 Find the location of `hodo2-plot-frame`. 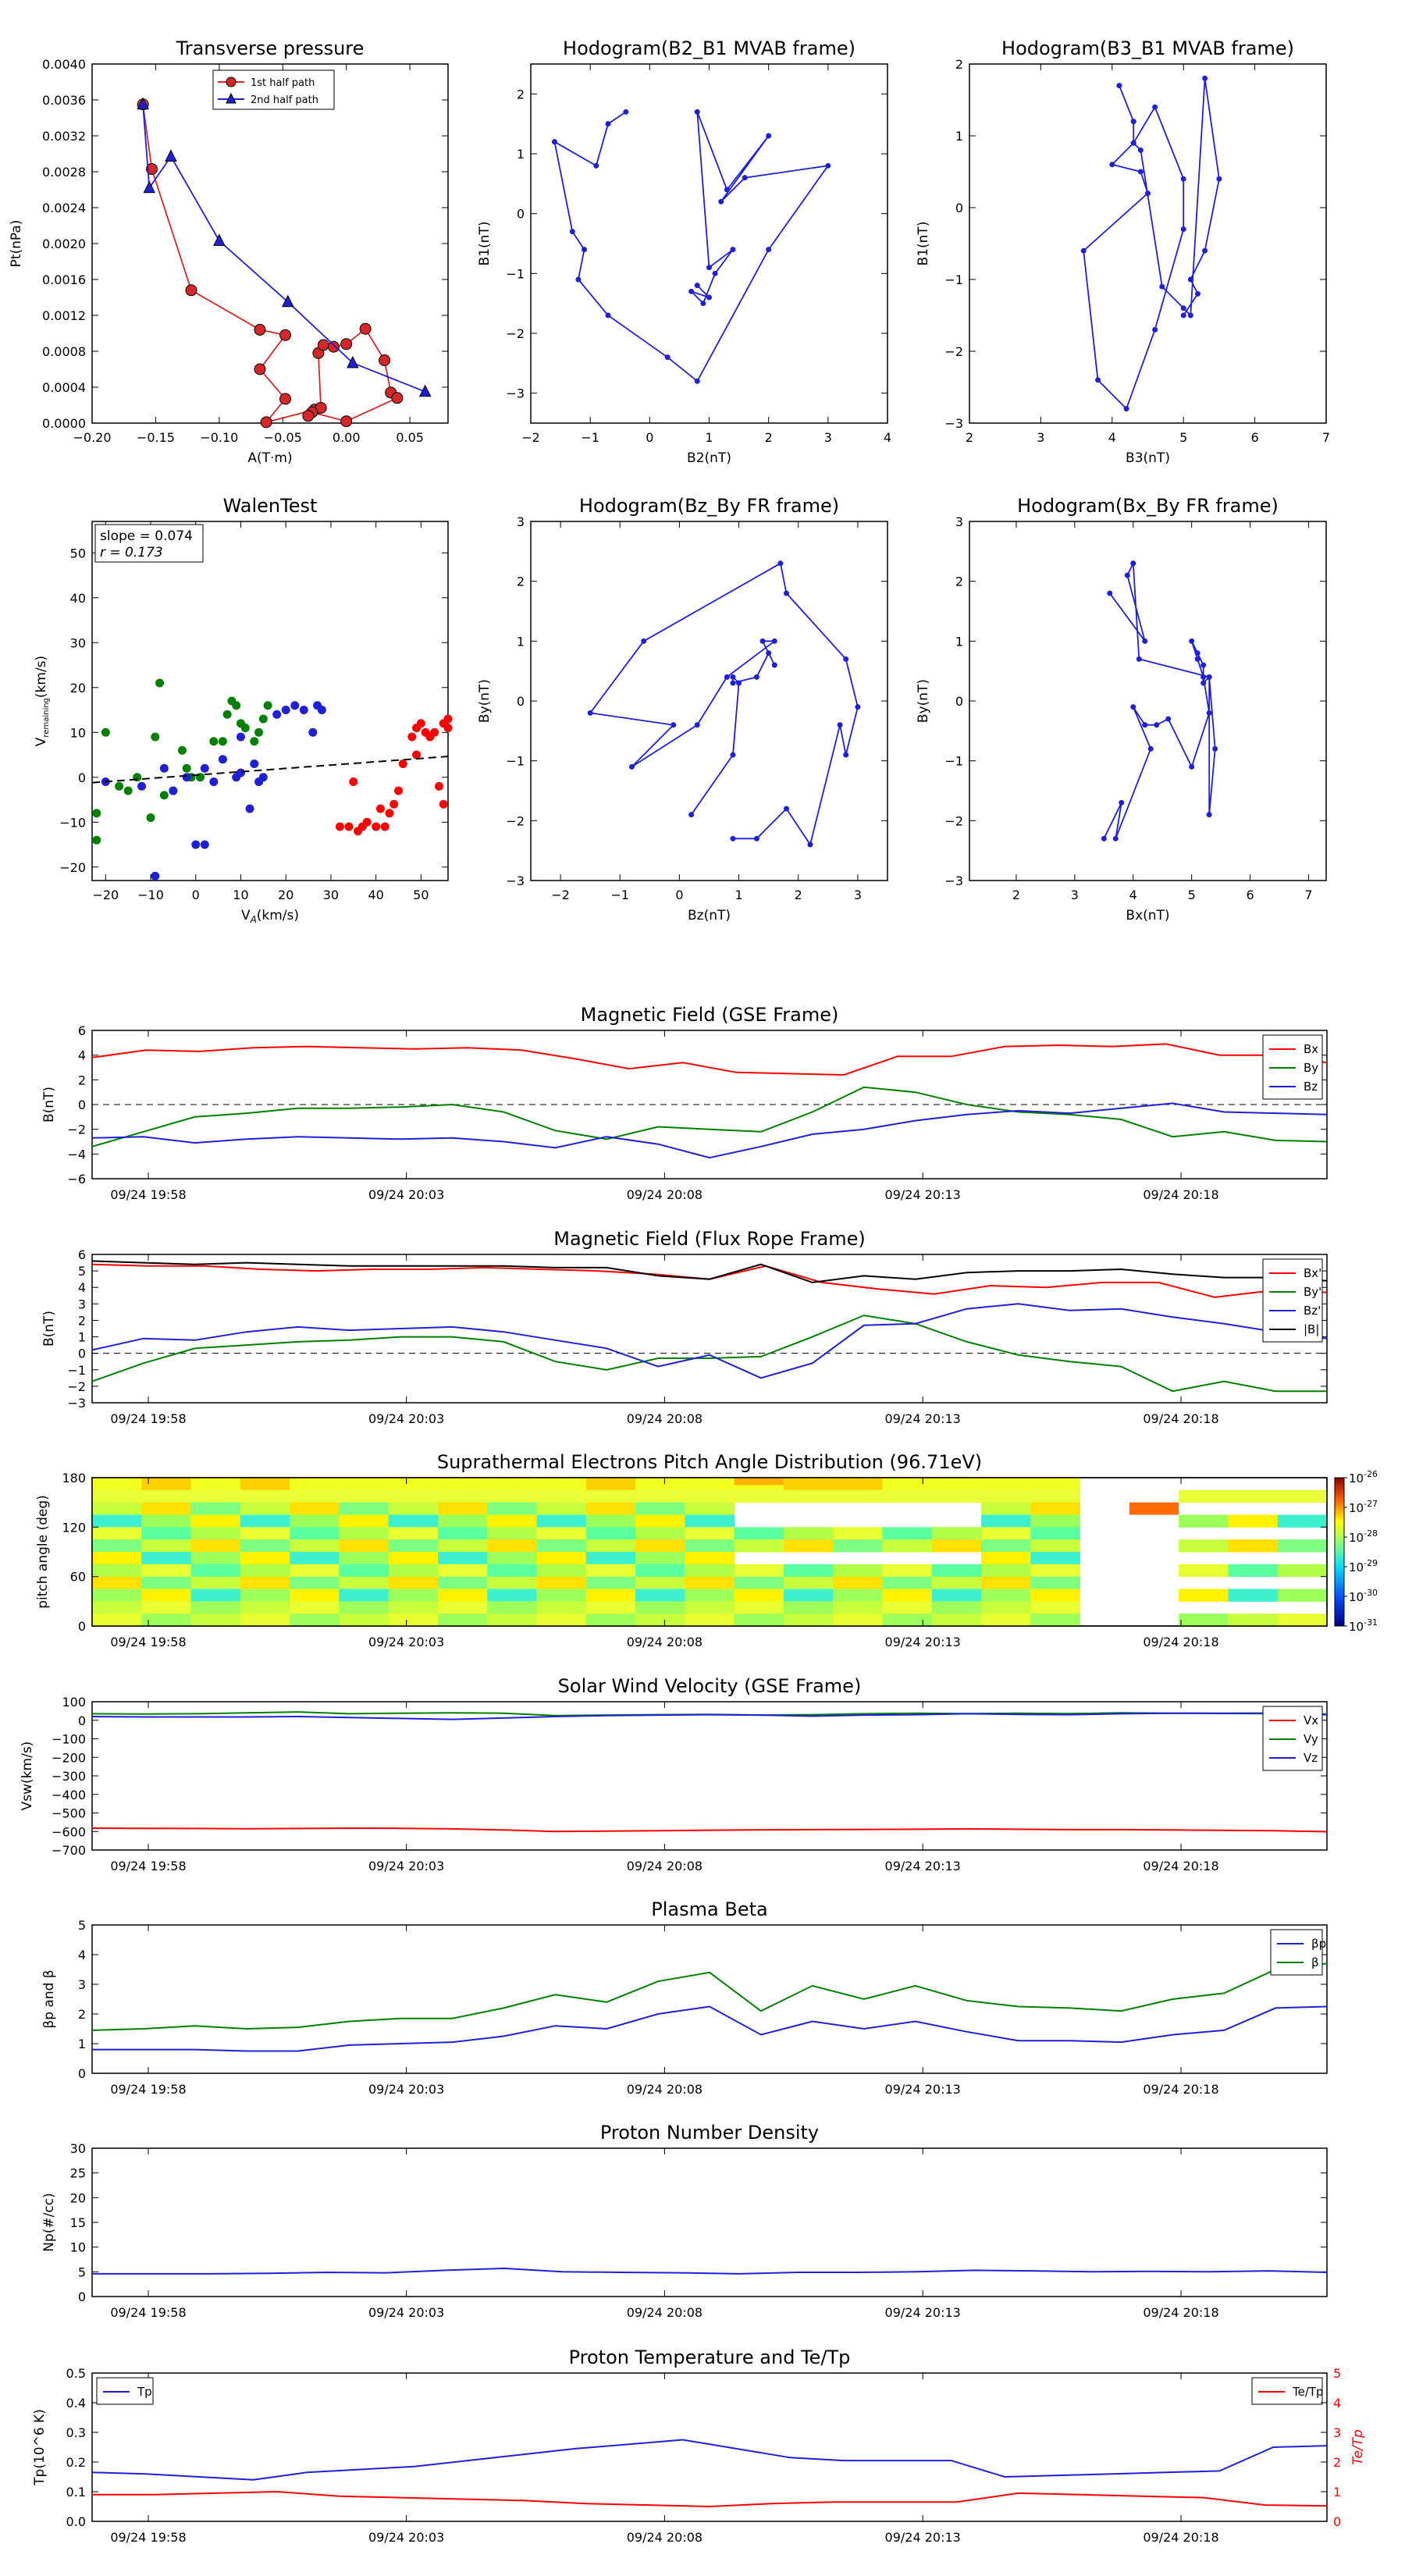

hodo2-plot-frame is located at coordinates (1148, 243).